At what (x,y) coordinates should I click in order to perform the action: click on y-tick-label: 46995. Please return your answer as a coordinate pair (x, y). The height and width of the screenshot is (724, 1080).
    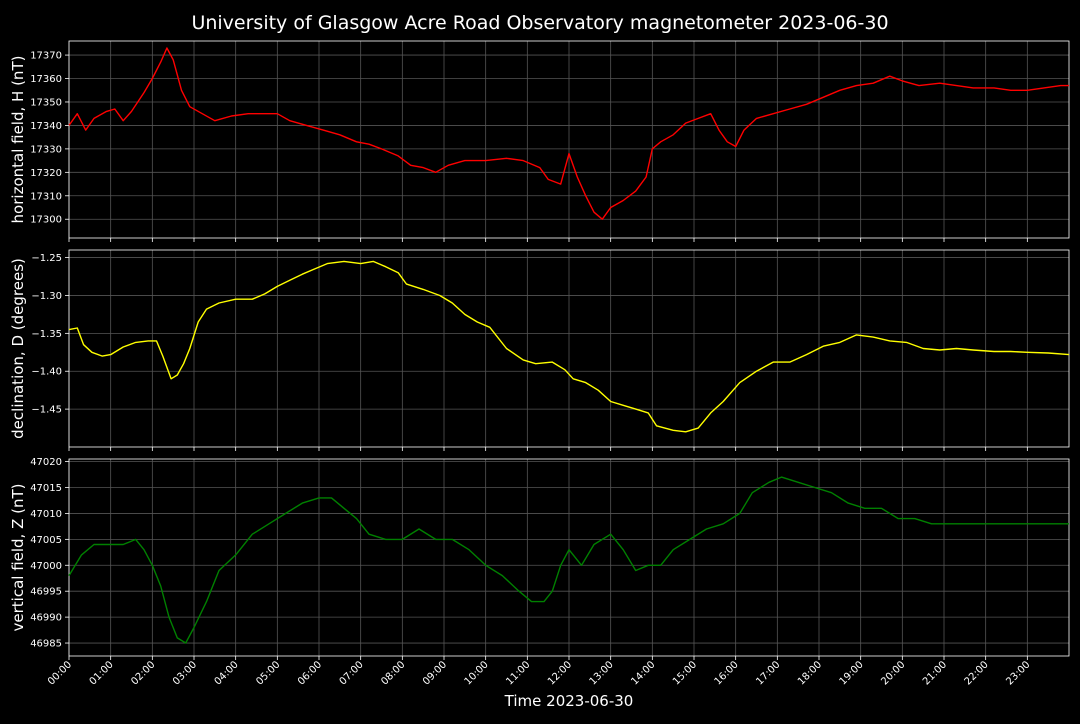
    Looking at the image, I should click on (46, 592).